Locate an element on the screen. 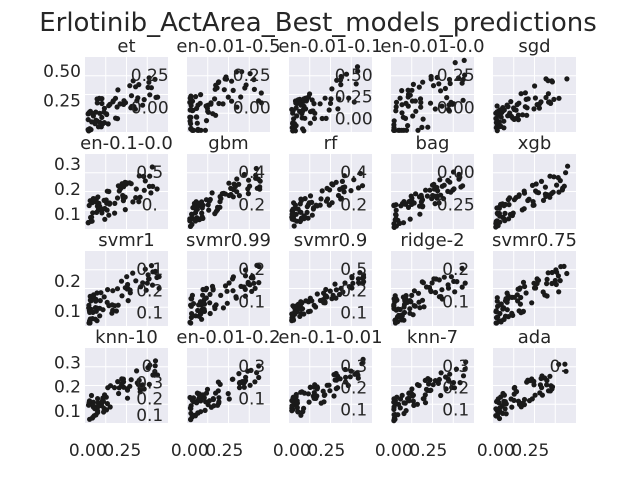  subplot-svmr0-75: svmr0.75 is located at coordinates (534, 278).